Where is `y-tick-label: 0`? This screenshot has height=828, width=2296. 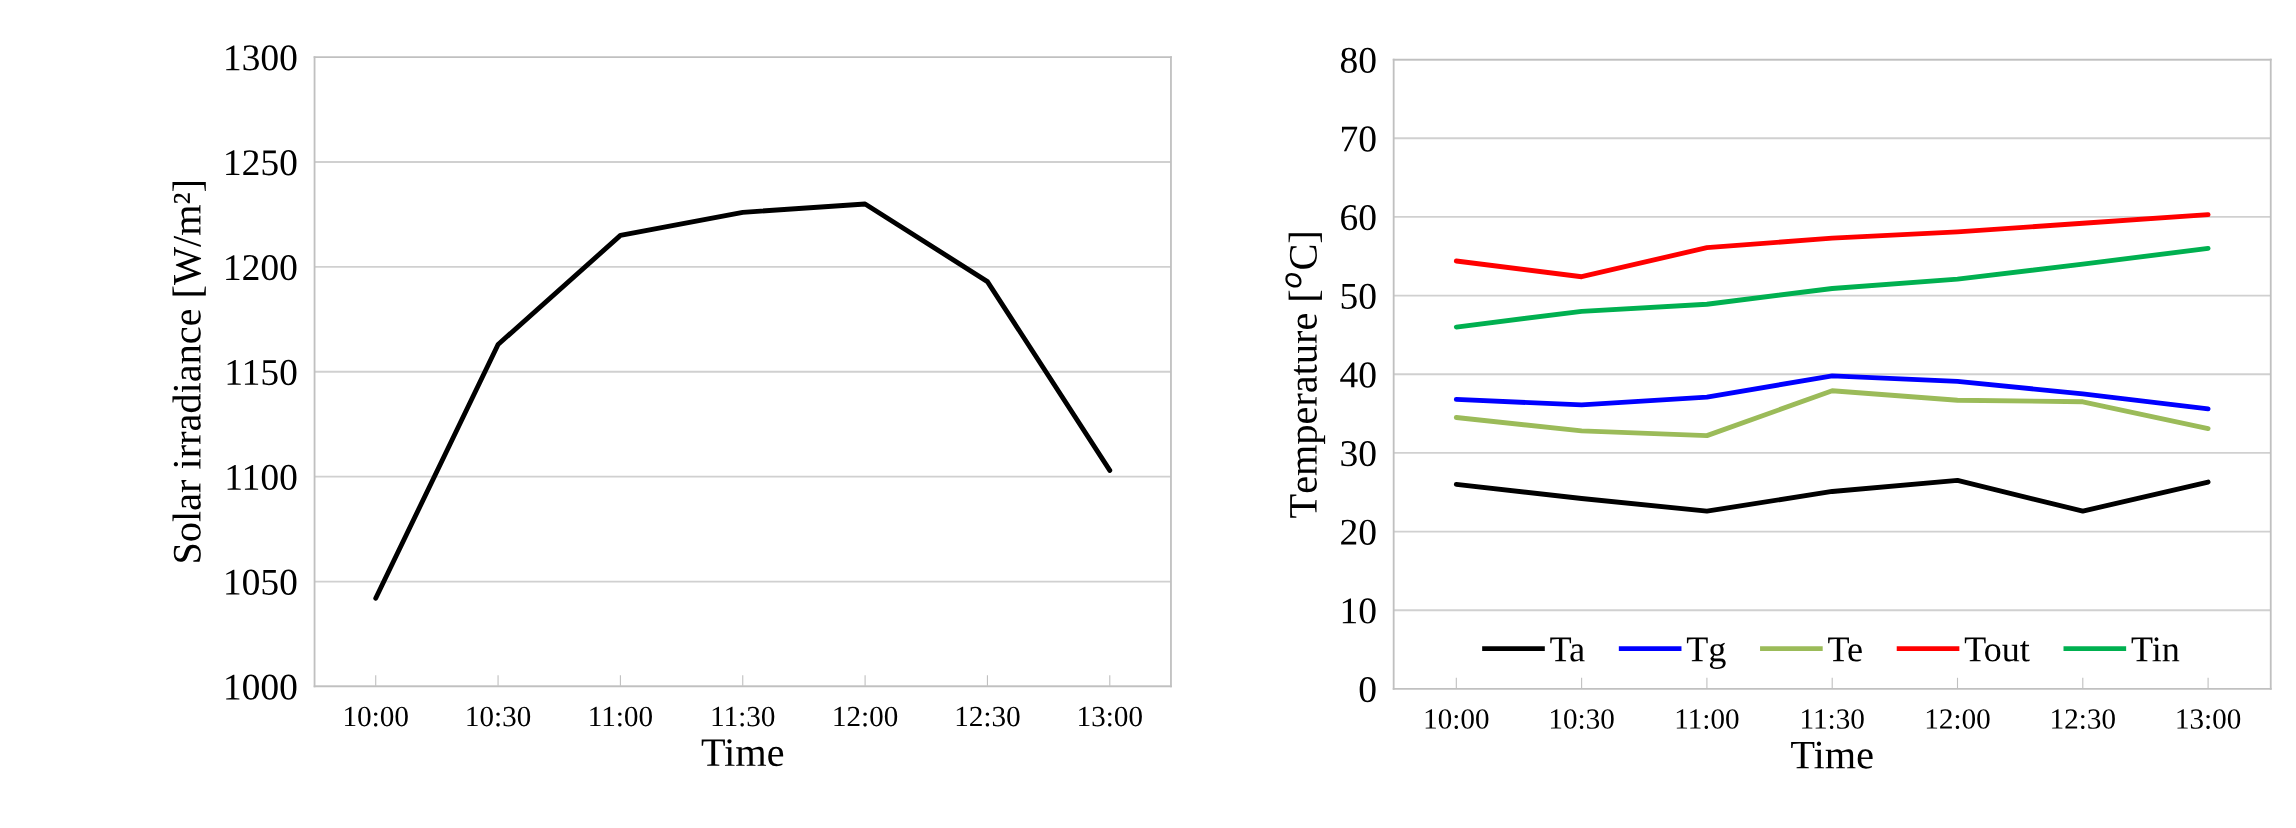
y-tick-label: 0 is located at coordinates (1367, 689).